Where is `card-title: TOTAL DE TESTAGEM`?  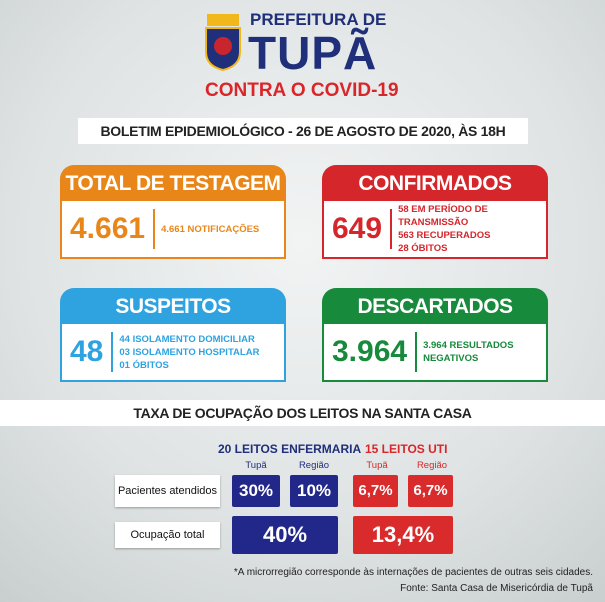
card-title: TOTAL DE TESTAGEM is located at coordinates (173, 183).